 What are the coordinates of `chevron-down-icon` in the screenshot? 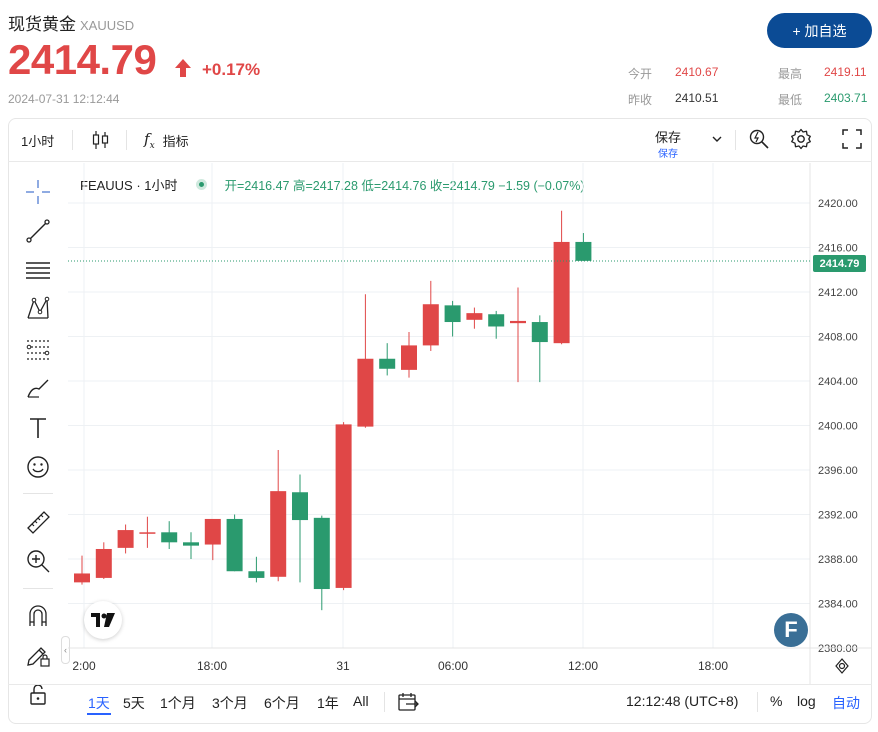 It's located at (717, 139).